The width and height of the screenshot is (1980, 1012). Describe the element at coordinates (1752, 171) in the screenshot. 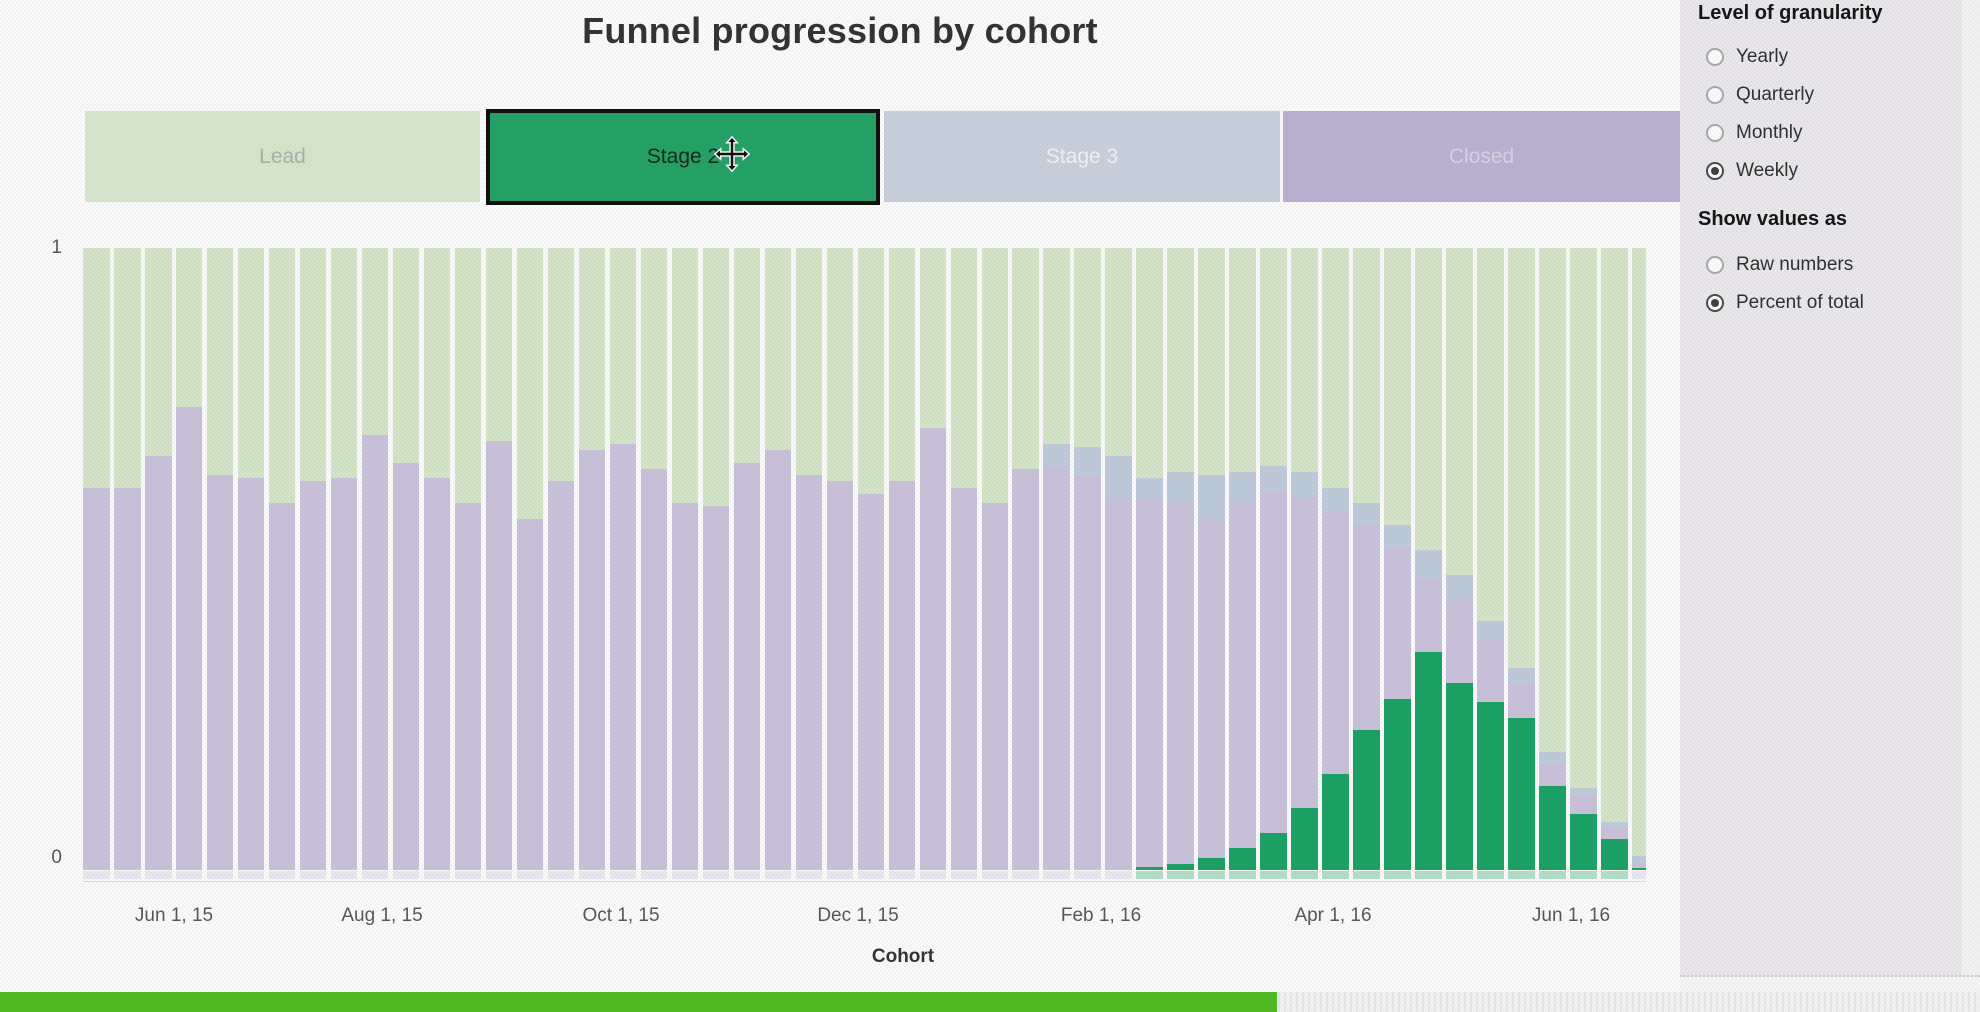

I see `granularity-option-weekly: Weekly` at that location.